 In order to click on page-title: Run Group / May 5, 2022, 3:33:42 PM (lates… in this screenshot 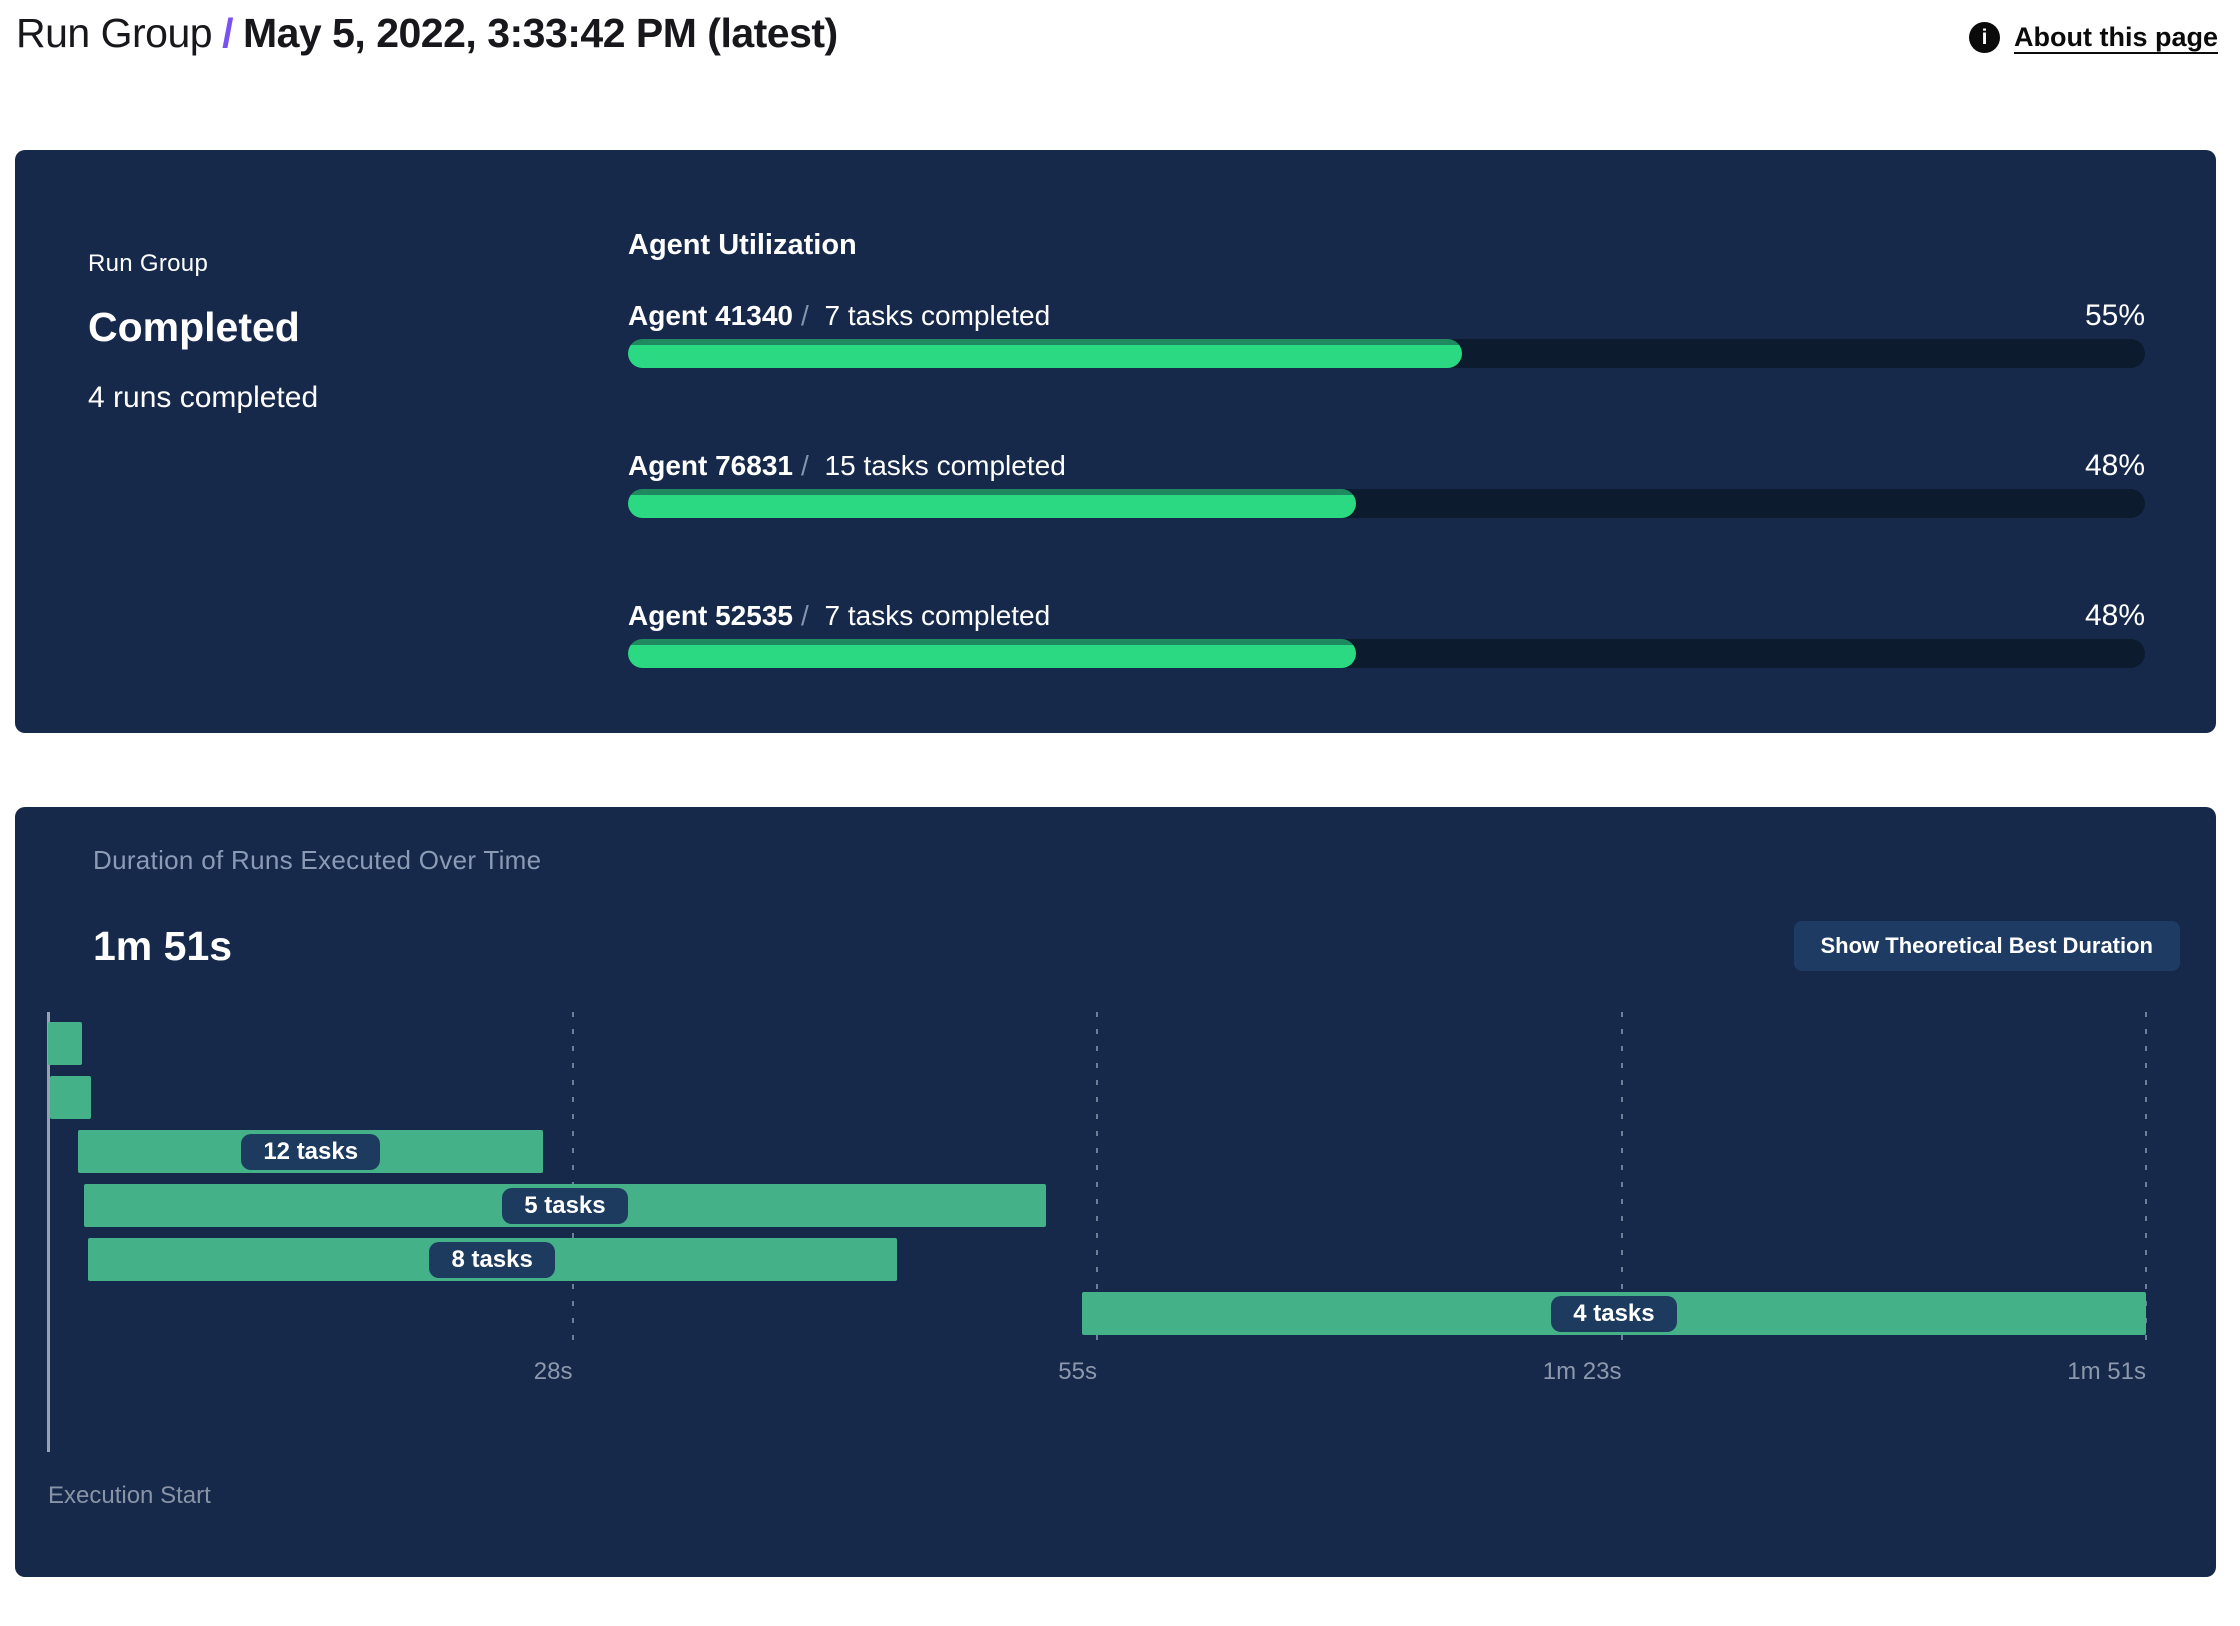, I will do `click(427, 33)`.